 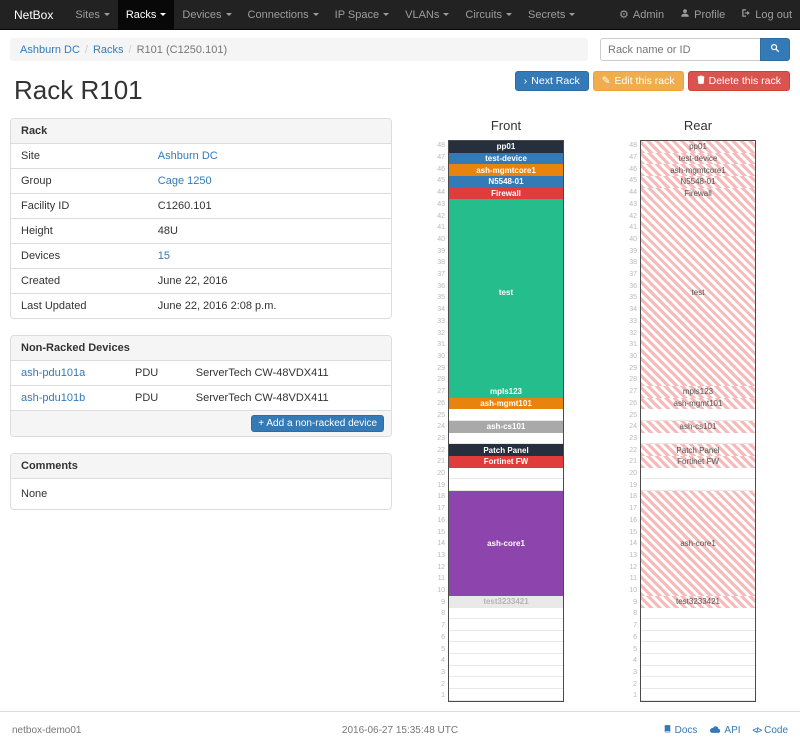 What do you see at coordinates (262, 373) in the screenshot?
I see `device-type-cell: ServerTech CW-48VDX411` at bounding box center [262, 373].